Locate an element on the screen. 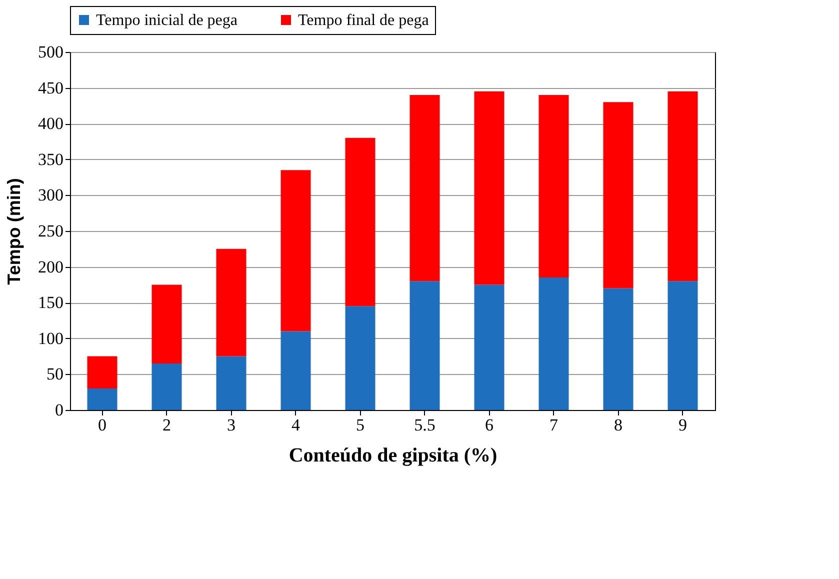 The height and width of the screenshot is (579, 839). legend-label: Tempo inicial de pega is located at coordinates (167, 20).